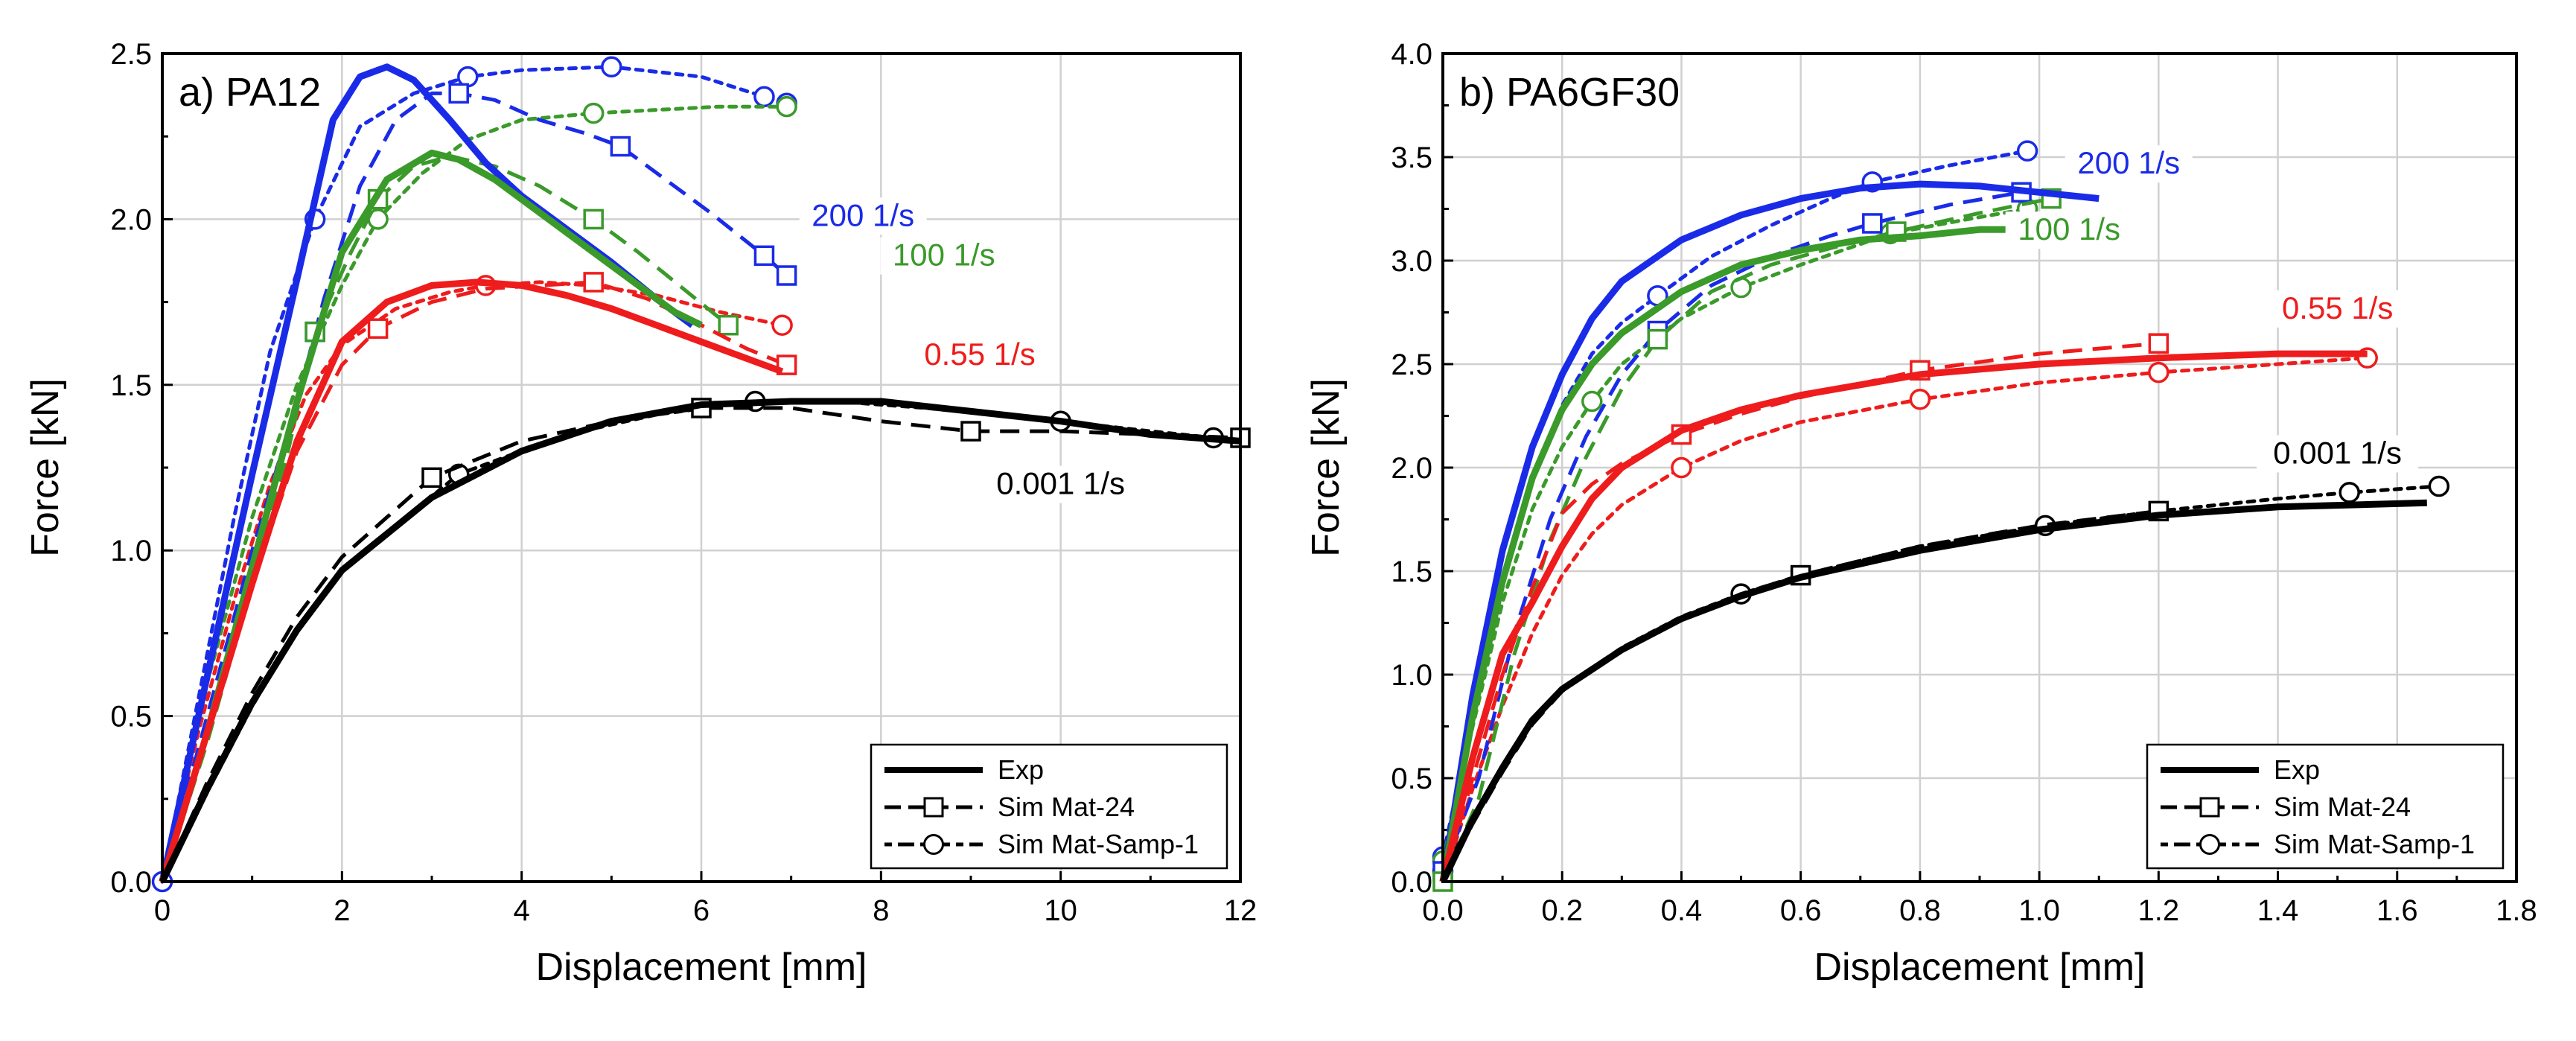 The width and height of the screenshot is (2576, 1041). I want to click on legend-label-exp: Exp, so click(1021, 769).